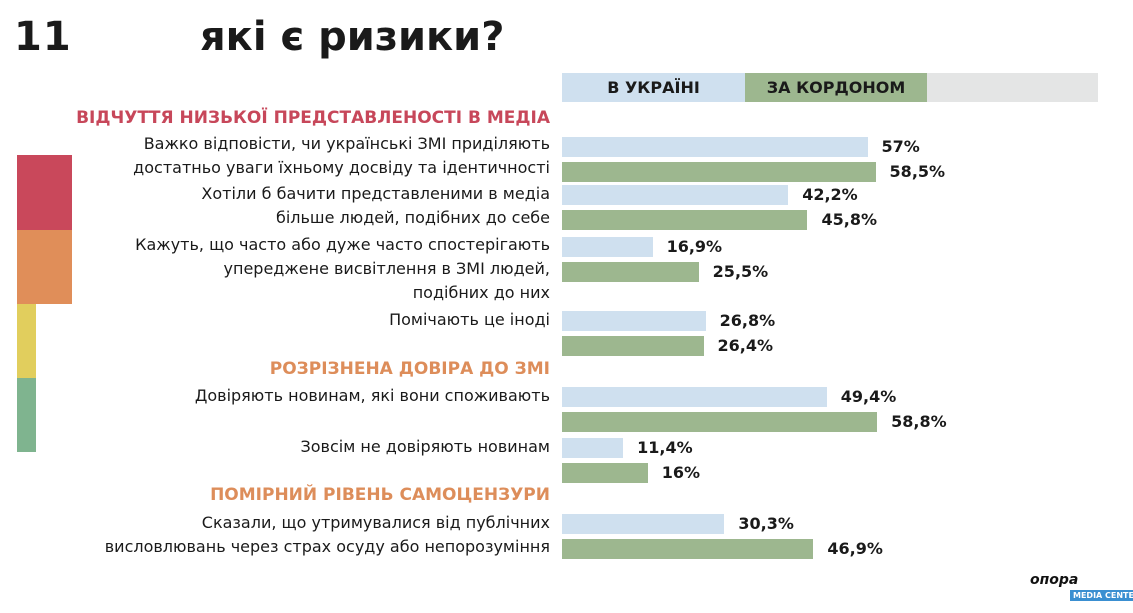  I want to click on value-label-ukraine: 26,8%, so click(747, 320).